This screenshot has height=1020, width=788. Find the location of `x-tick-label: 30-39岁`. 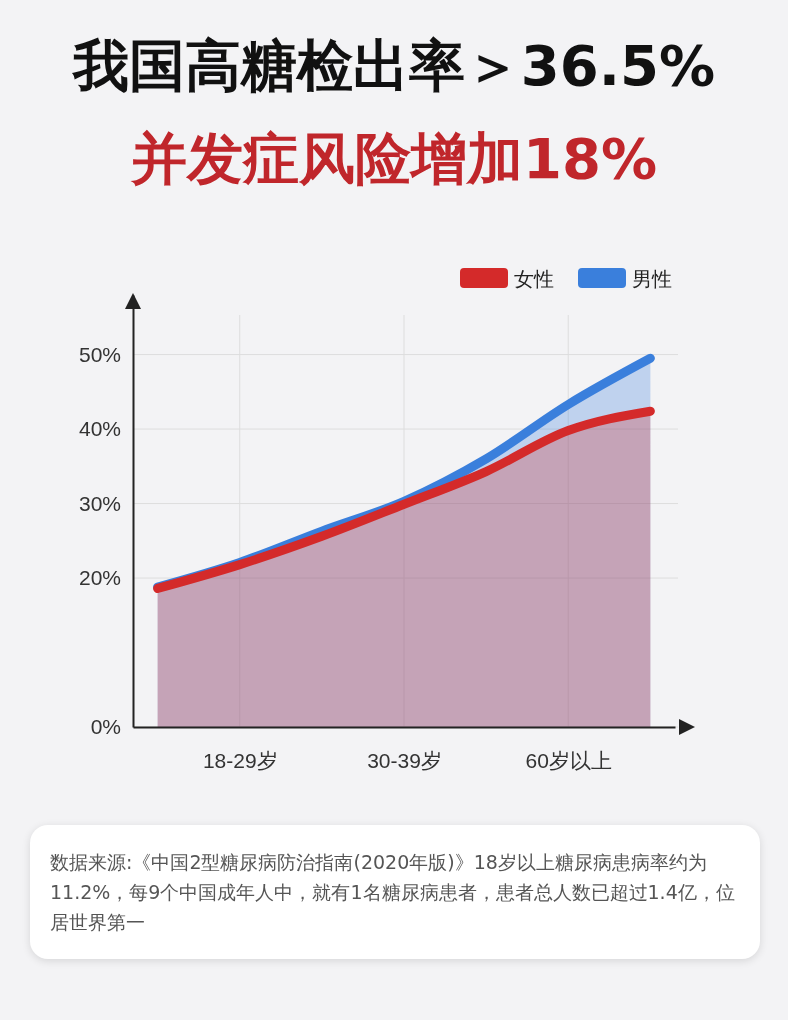

x-tick-label: 30-39岁 is located at coordinates (404, 760).